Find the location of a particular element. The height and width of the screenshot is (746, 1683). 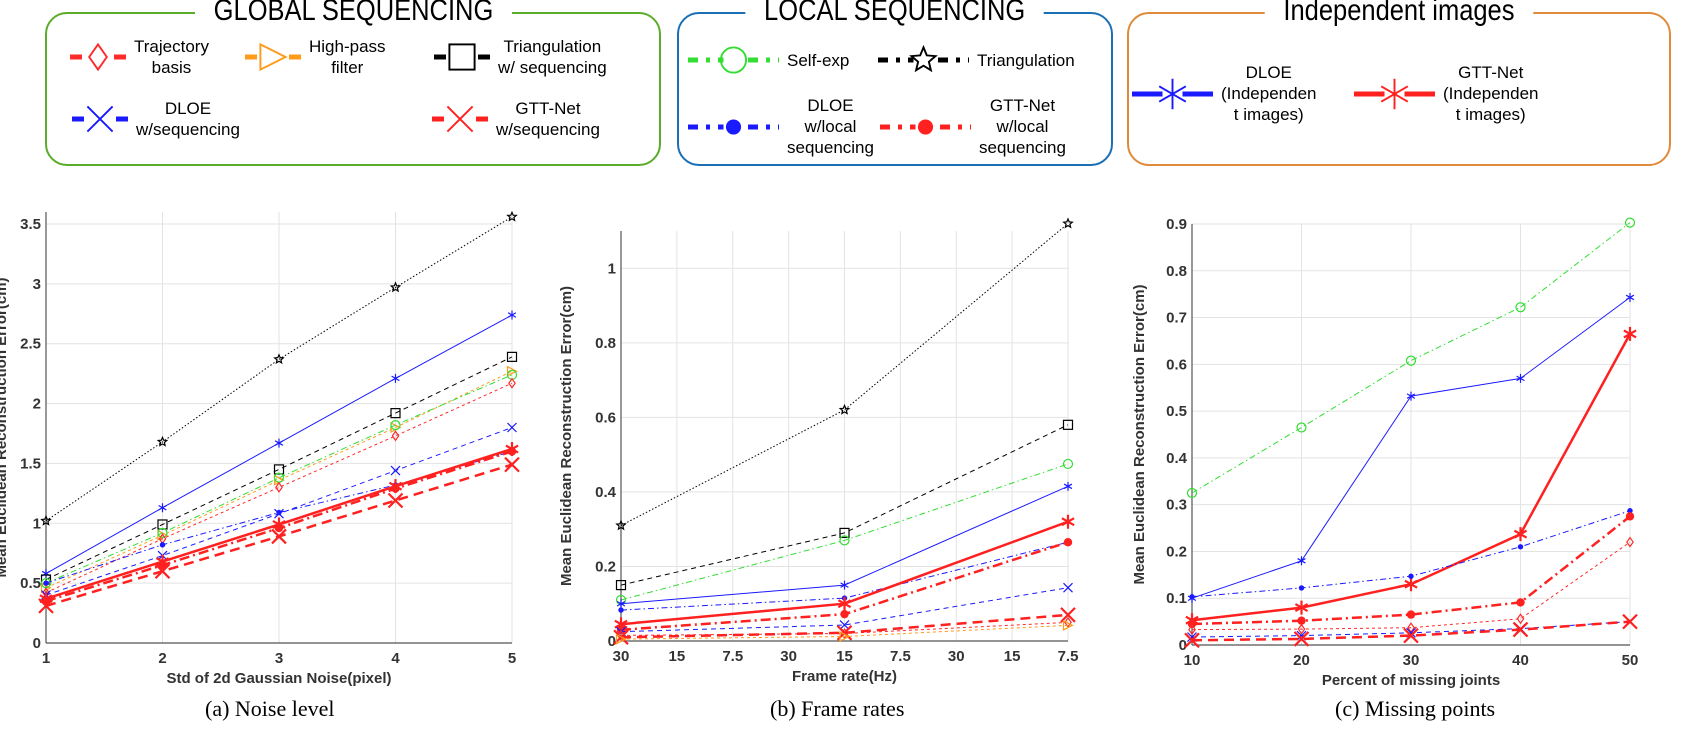

legend-item-dloe-sequencing: DLOE w/sequencing is located at coordinates (155, 119).